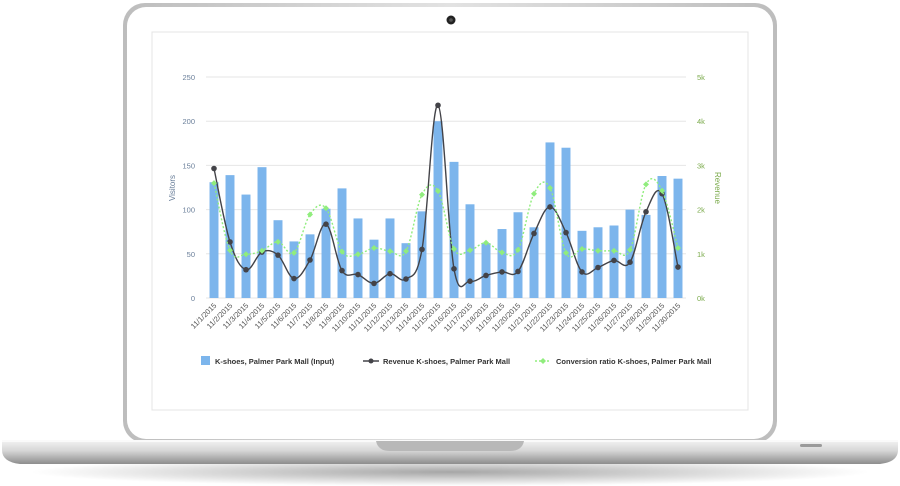  Describe the element at coordinates (172, 188) in the screenshot. I see `y-axis-left-title: Visitors` at that location.